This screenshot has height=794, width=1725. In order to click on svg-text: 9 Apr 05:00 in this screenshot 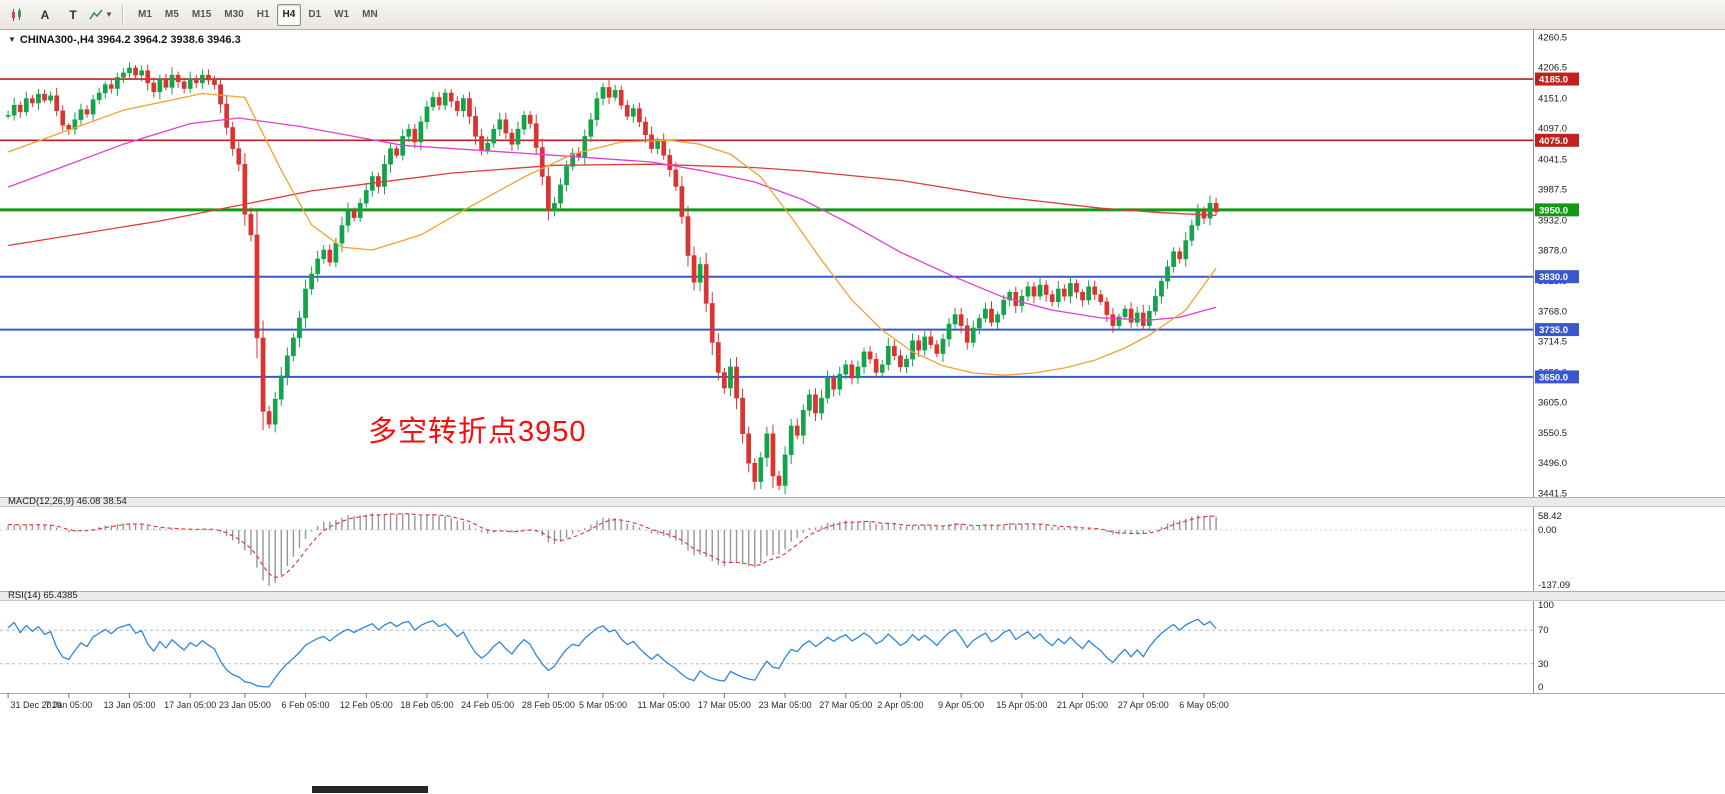, I will do `click(961, 705)`.